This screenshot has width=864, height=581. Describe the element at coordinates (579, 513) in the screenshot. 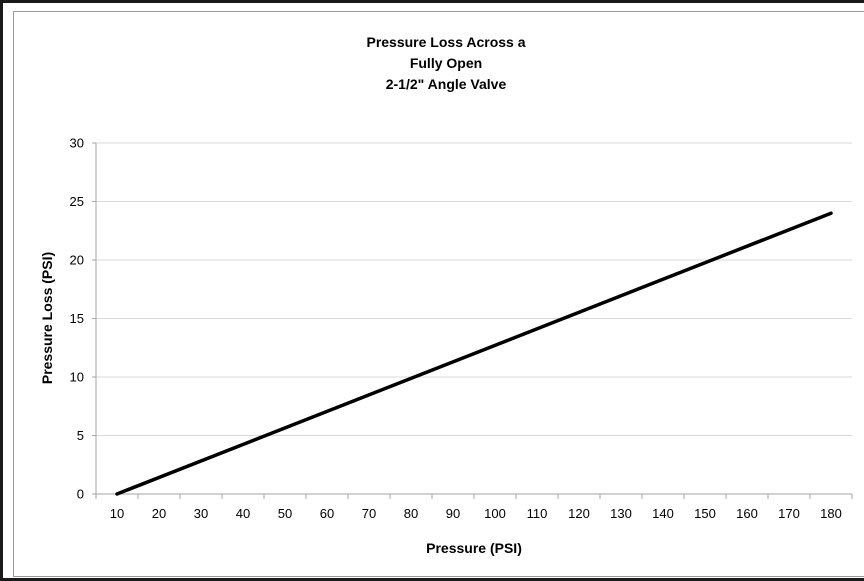

I see `x-tick-label-120: 120` at that location.